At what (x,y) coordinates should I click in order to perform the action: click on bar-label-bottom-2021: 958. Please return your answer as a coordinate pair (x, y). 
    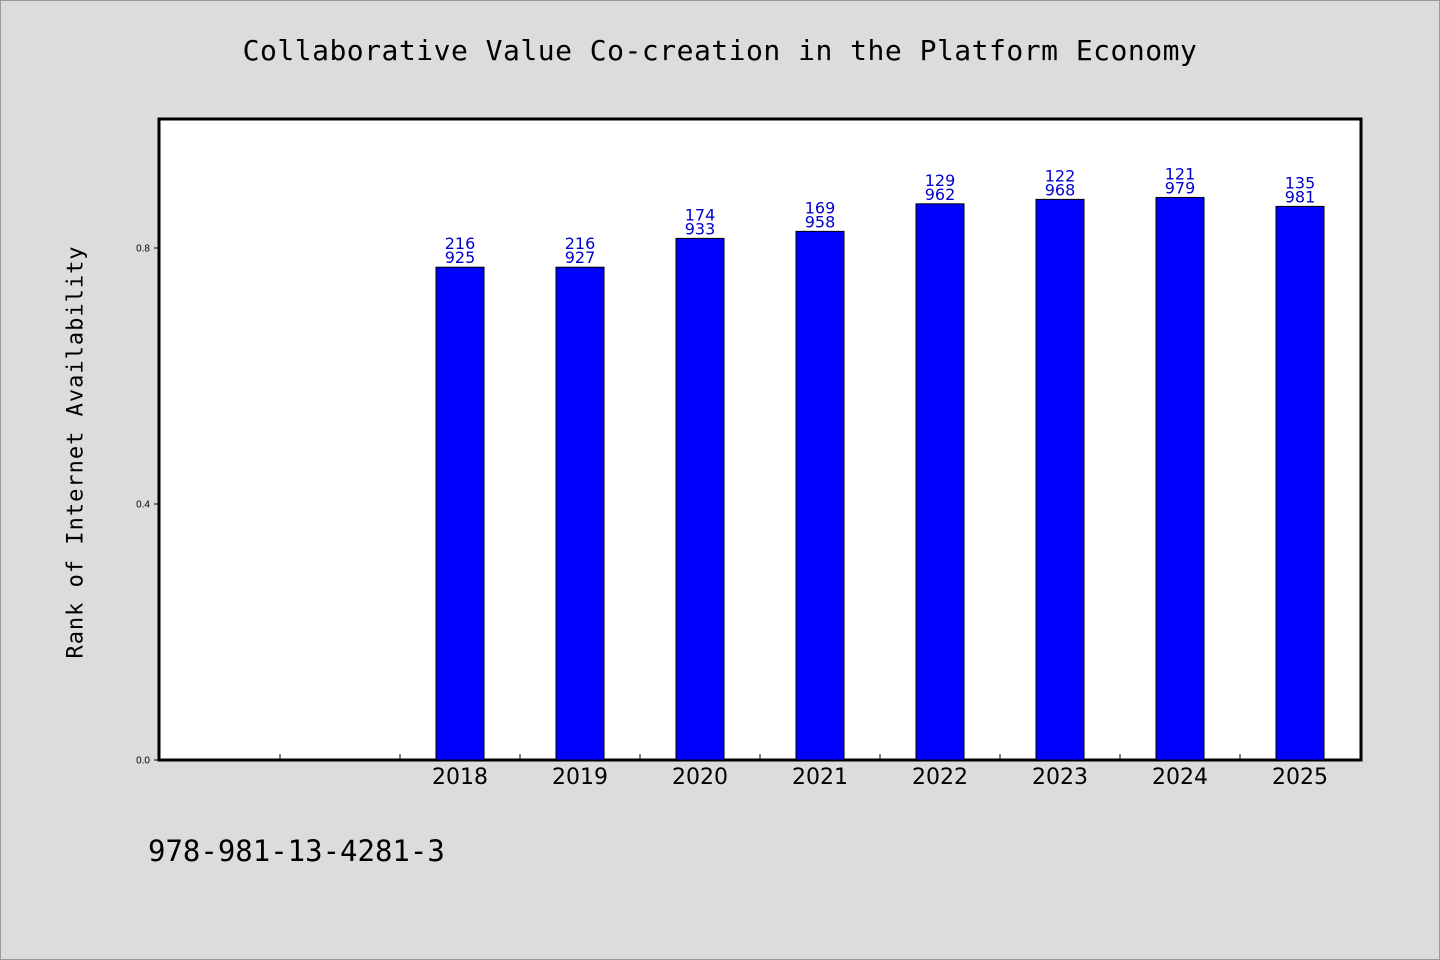
    Looking at the image, I should click on (820, 221).